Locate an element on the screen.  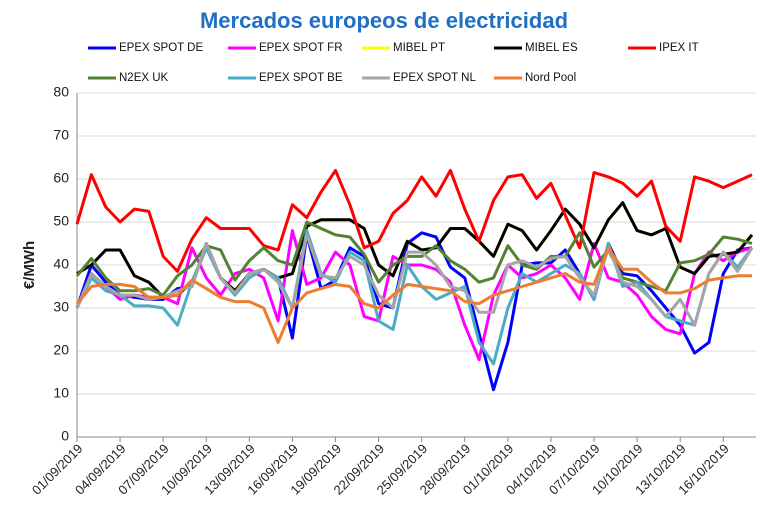
y-tick-label: 70 is located at coordinates (61, 135).